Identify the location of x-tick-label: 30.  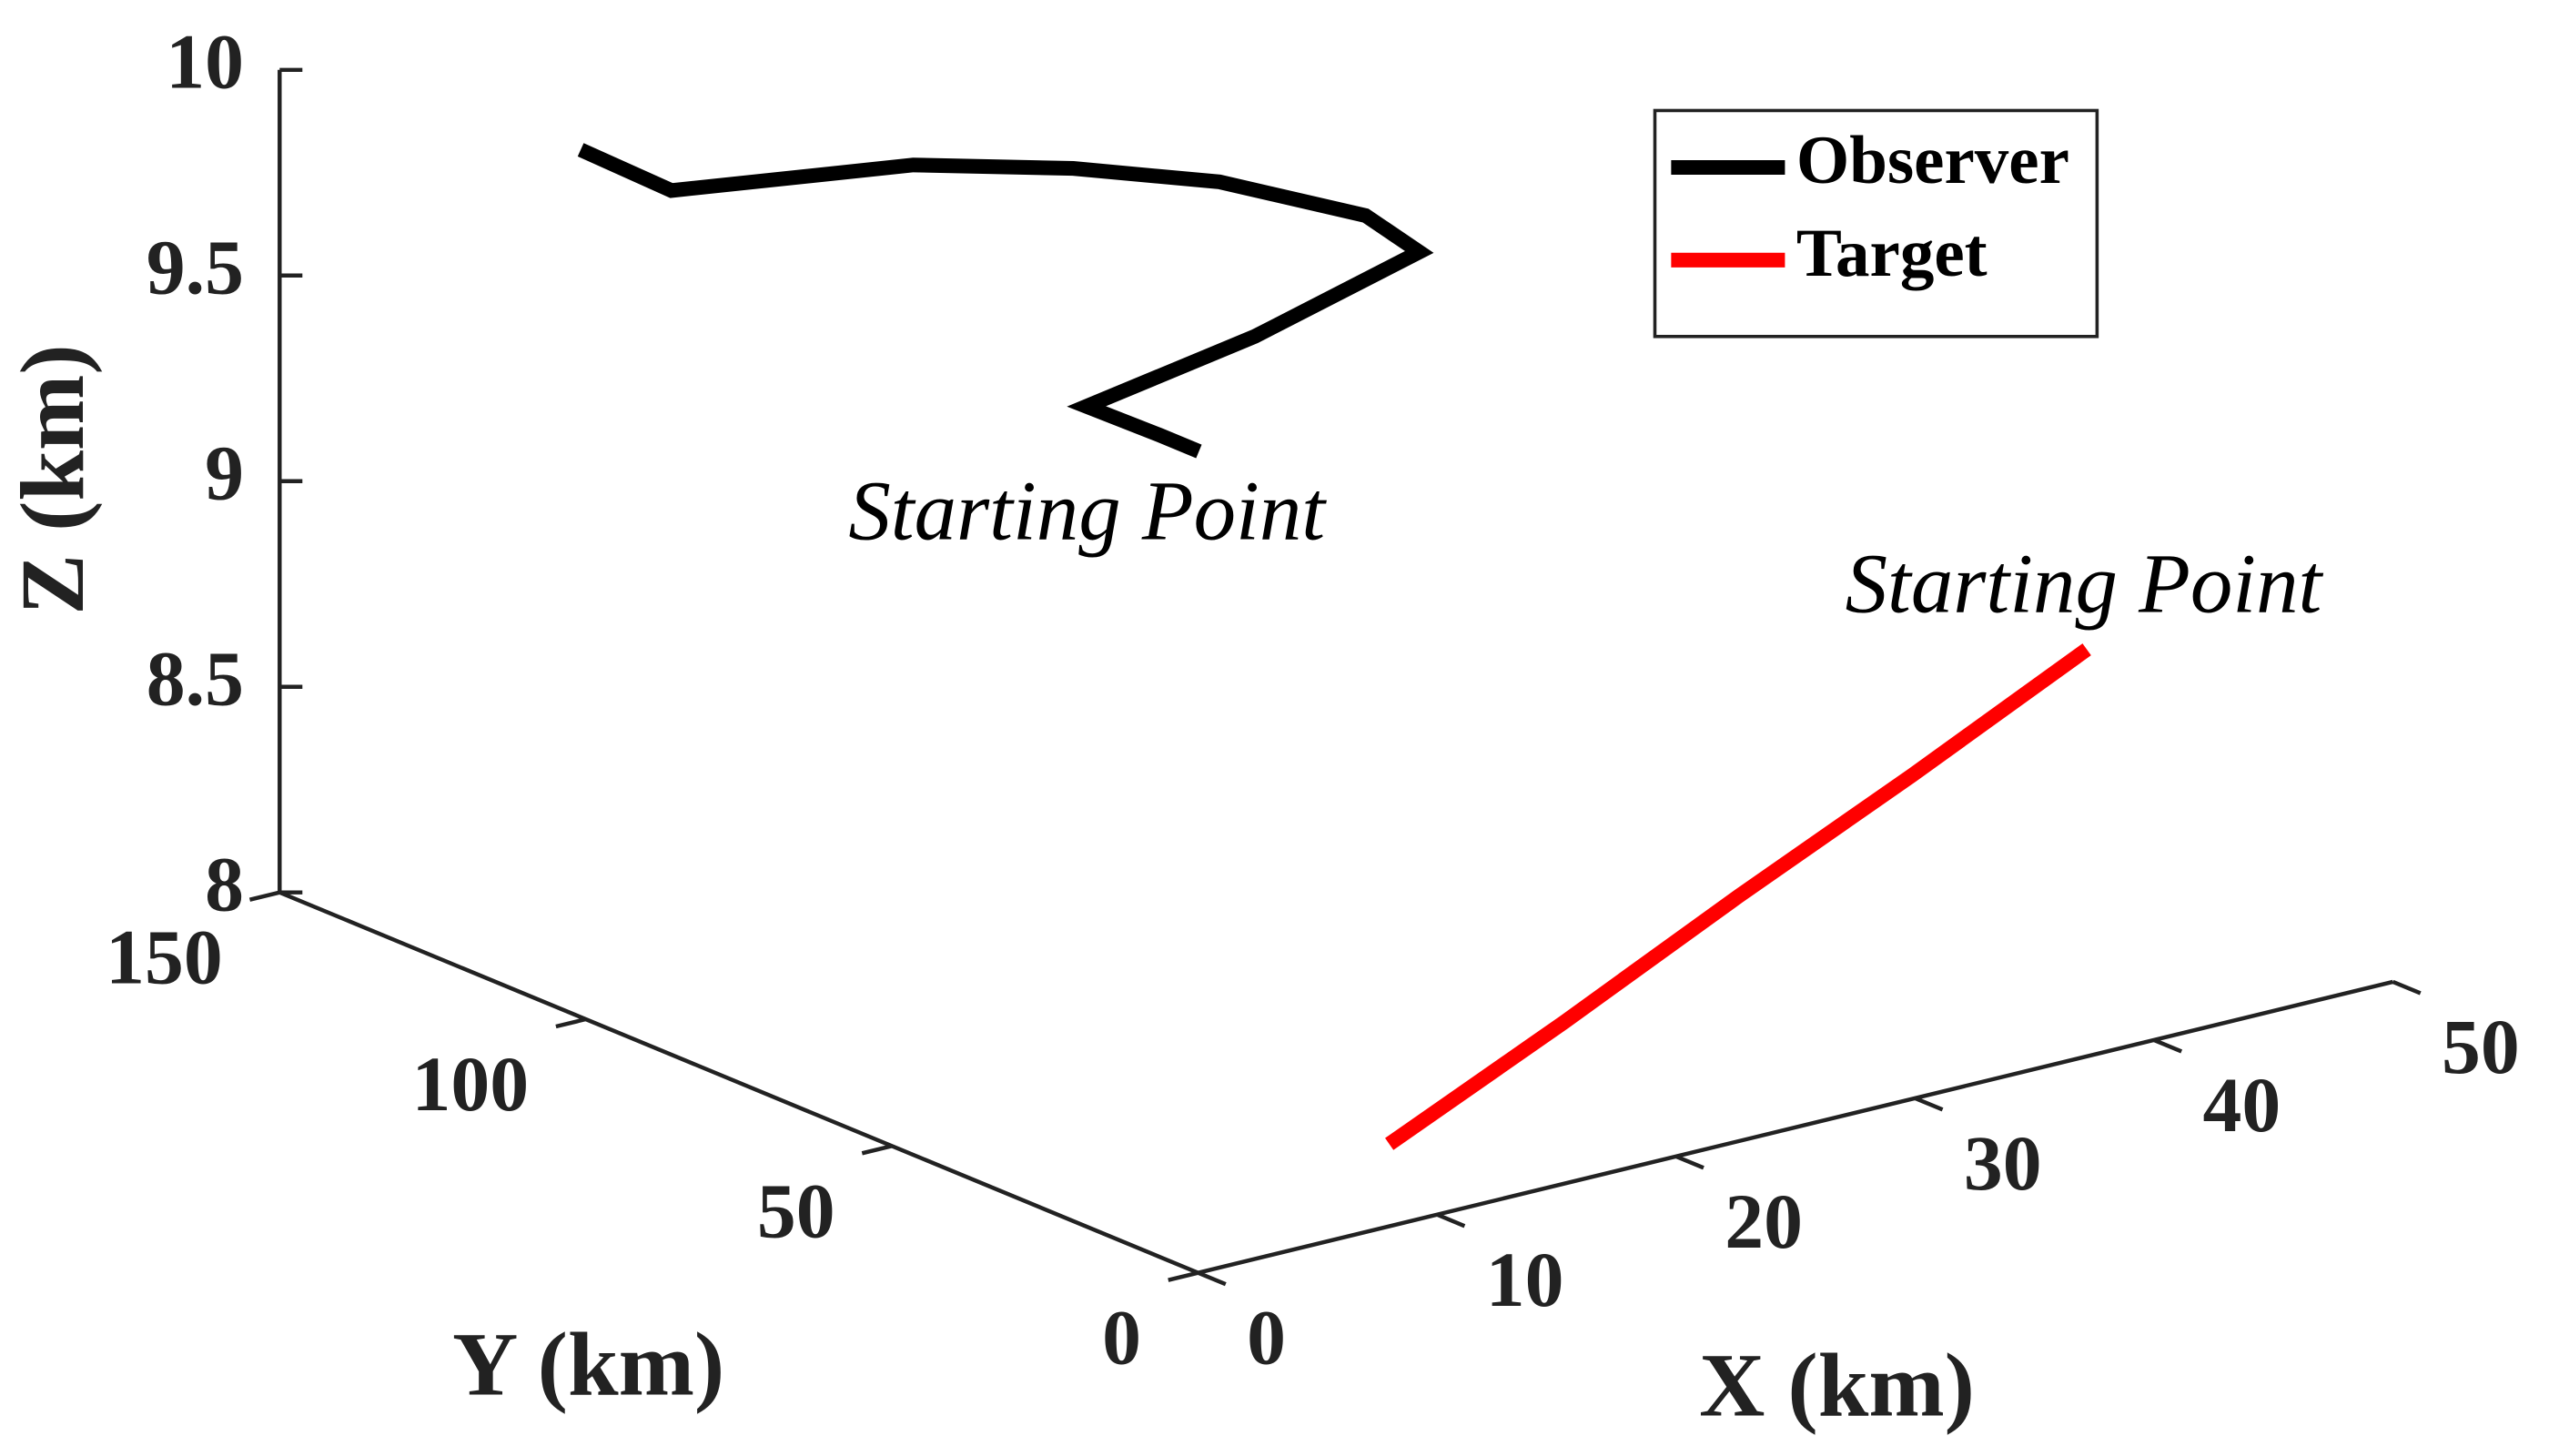
(2003, 1164).